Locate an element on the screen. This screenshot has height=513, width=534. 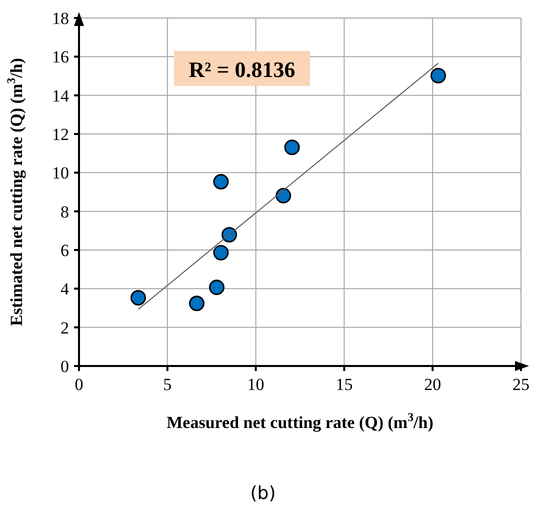
y-tick-label: 0 is located at coordinates (64, 366).